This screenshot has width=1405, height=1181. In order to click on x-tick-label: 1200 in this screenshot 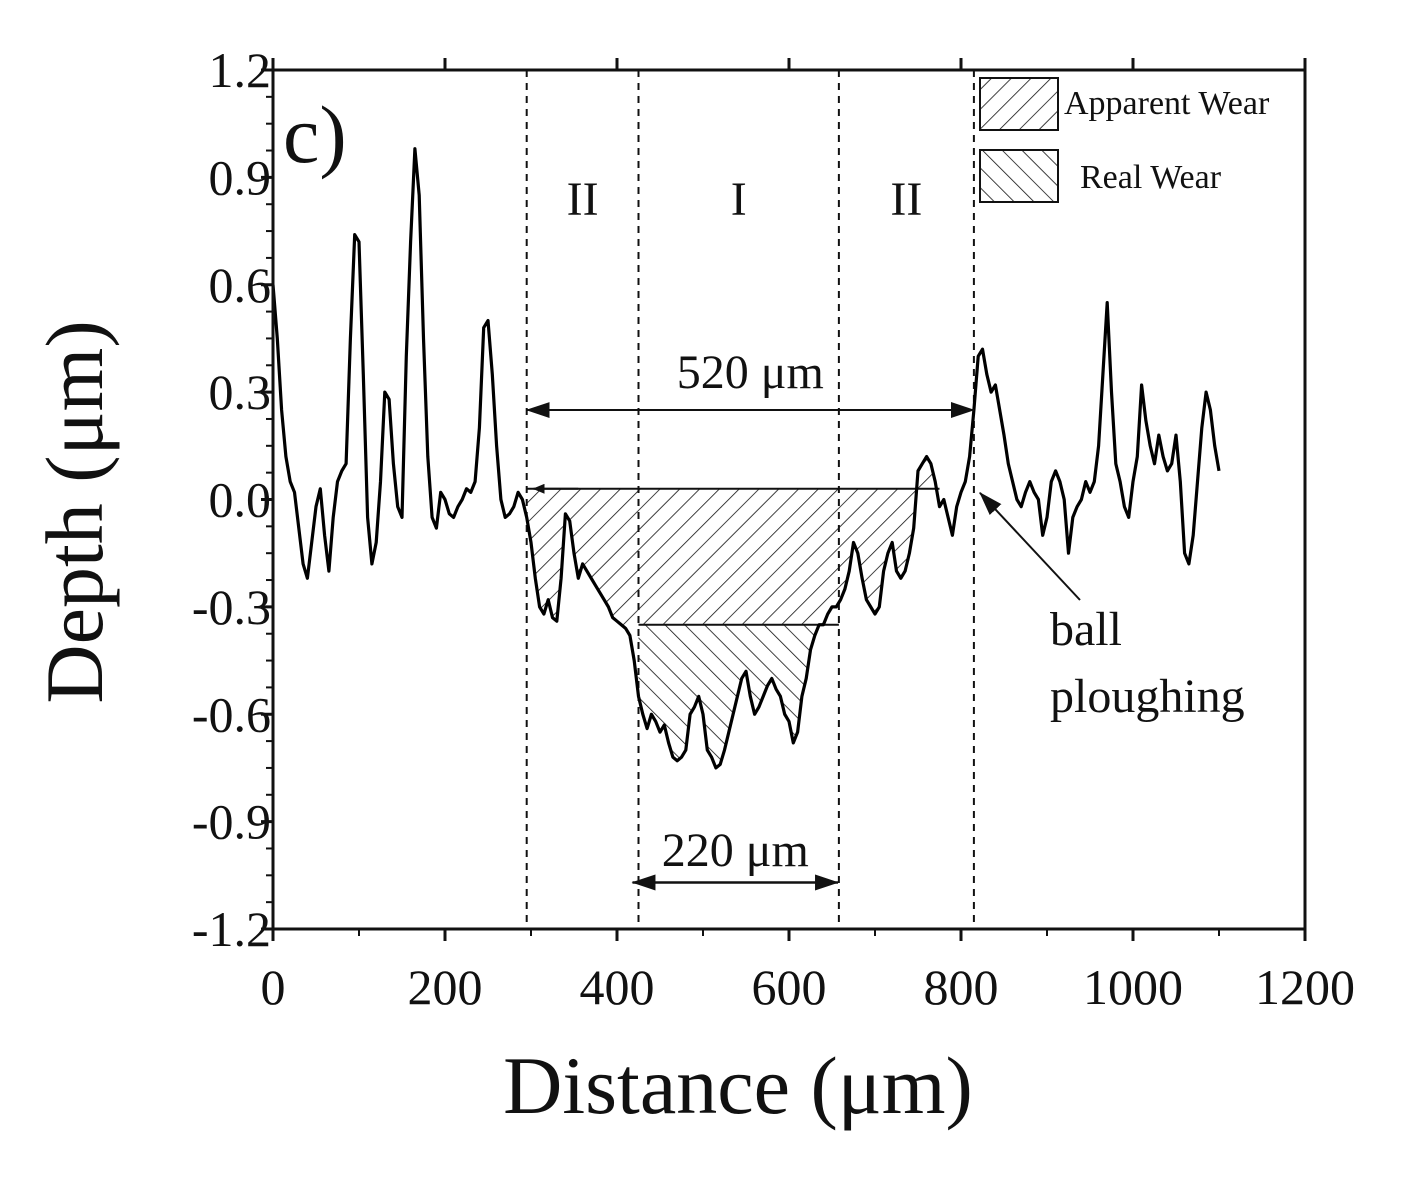, I will do `click(1305, 987)`.